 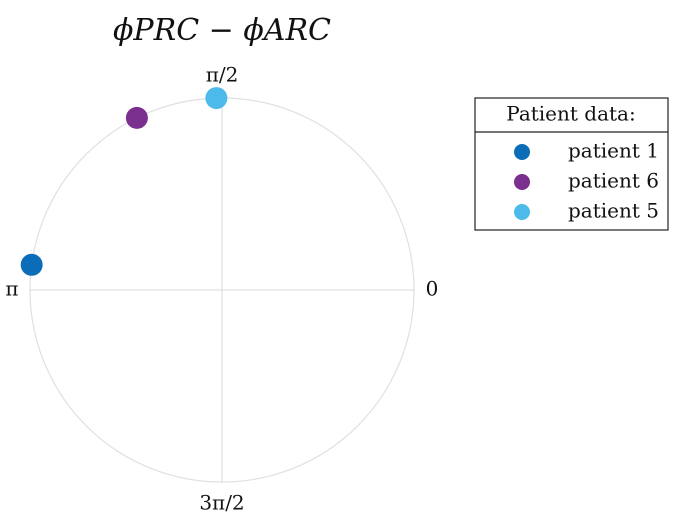 What do you see at coordinates (613, 151) in the screenshot?
I see `legend-label: patient 1` at bounding box center [613, 151].